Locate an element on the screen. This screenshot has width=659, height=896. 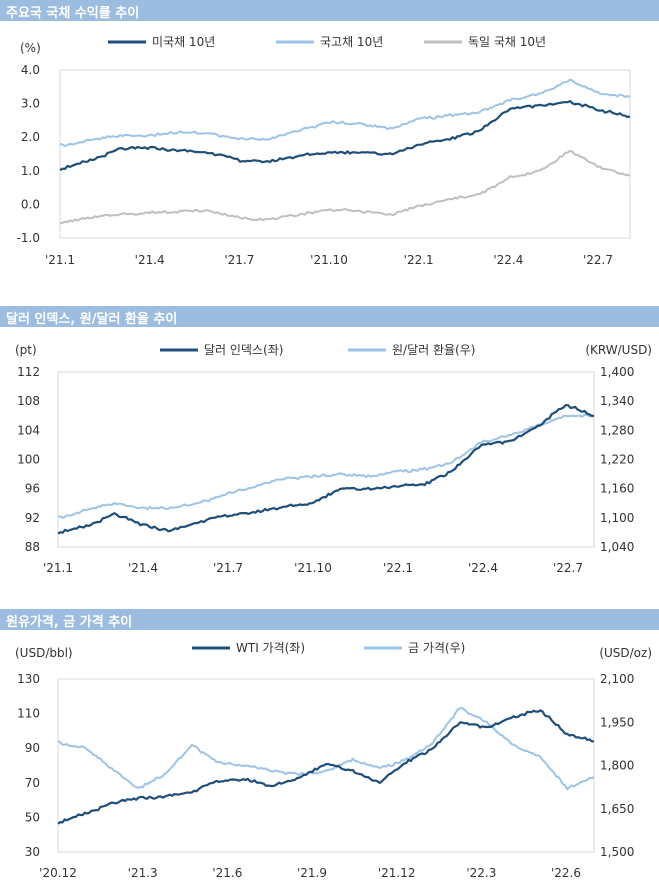
legend-label: 미국채 10년 is located at coordinates (183, 42).